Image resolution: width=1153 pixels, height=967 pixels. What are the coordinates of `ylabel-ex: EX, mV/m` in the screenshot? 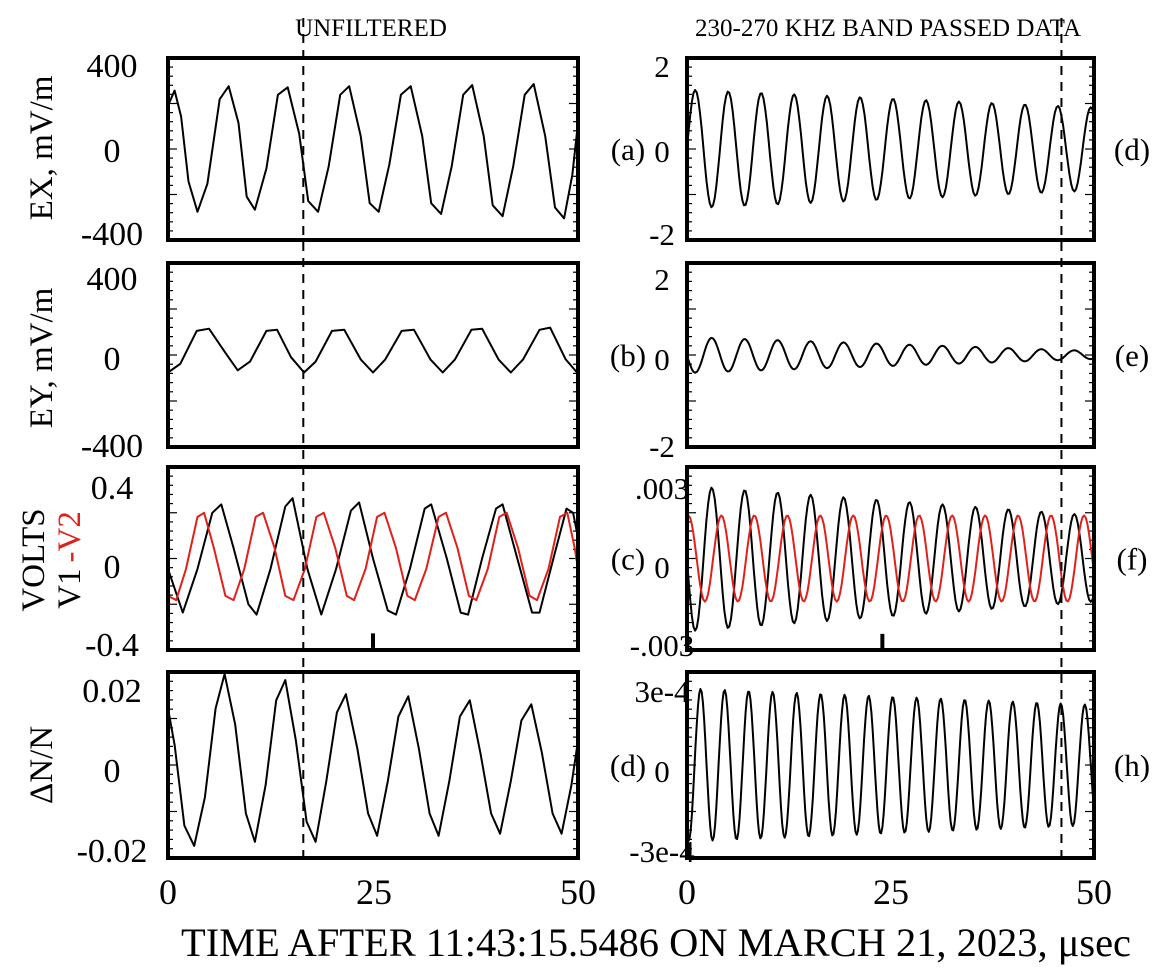 It's located at (42, 147).